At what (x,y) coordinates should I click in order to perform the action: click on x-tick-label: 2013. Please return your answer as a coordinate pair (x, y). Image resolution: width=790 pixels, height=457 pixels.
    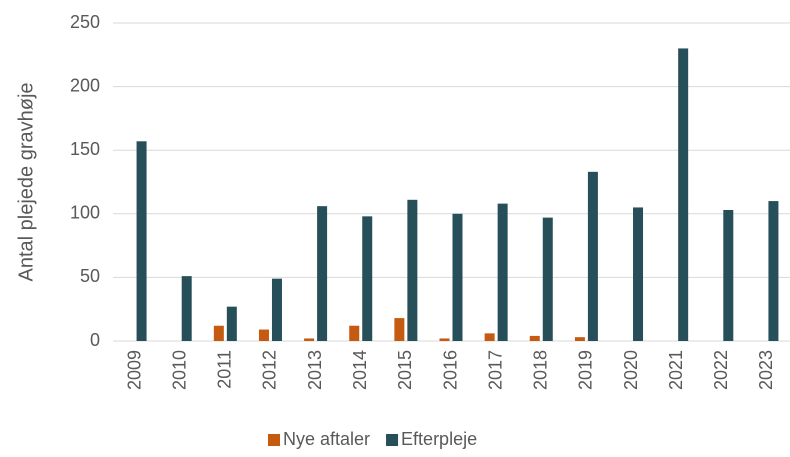
    Looking at the image, I should click on (315, 370).